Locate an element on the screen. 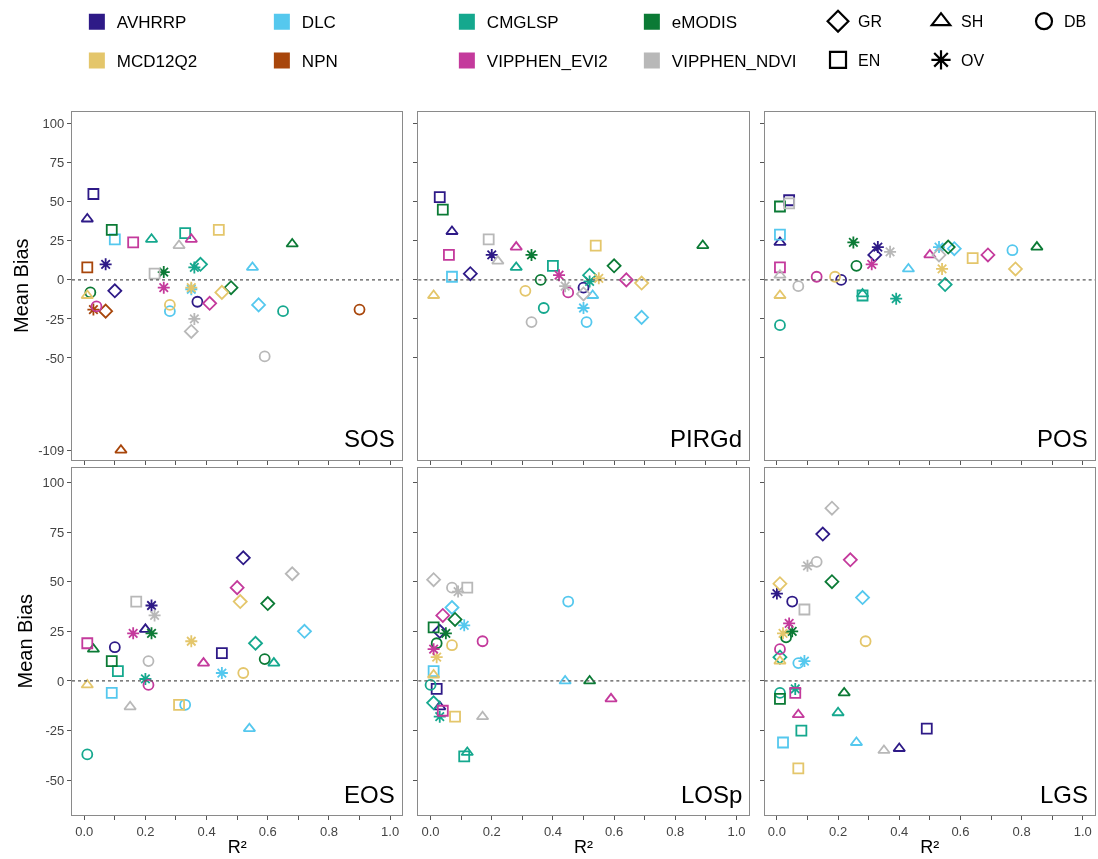 The height and width of the screenshot is (859, 1098). text: POS is located at coordinates (1062, 438).